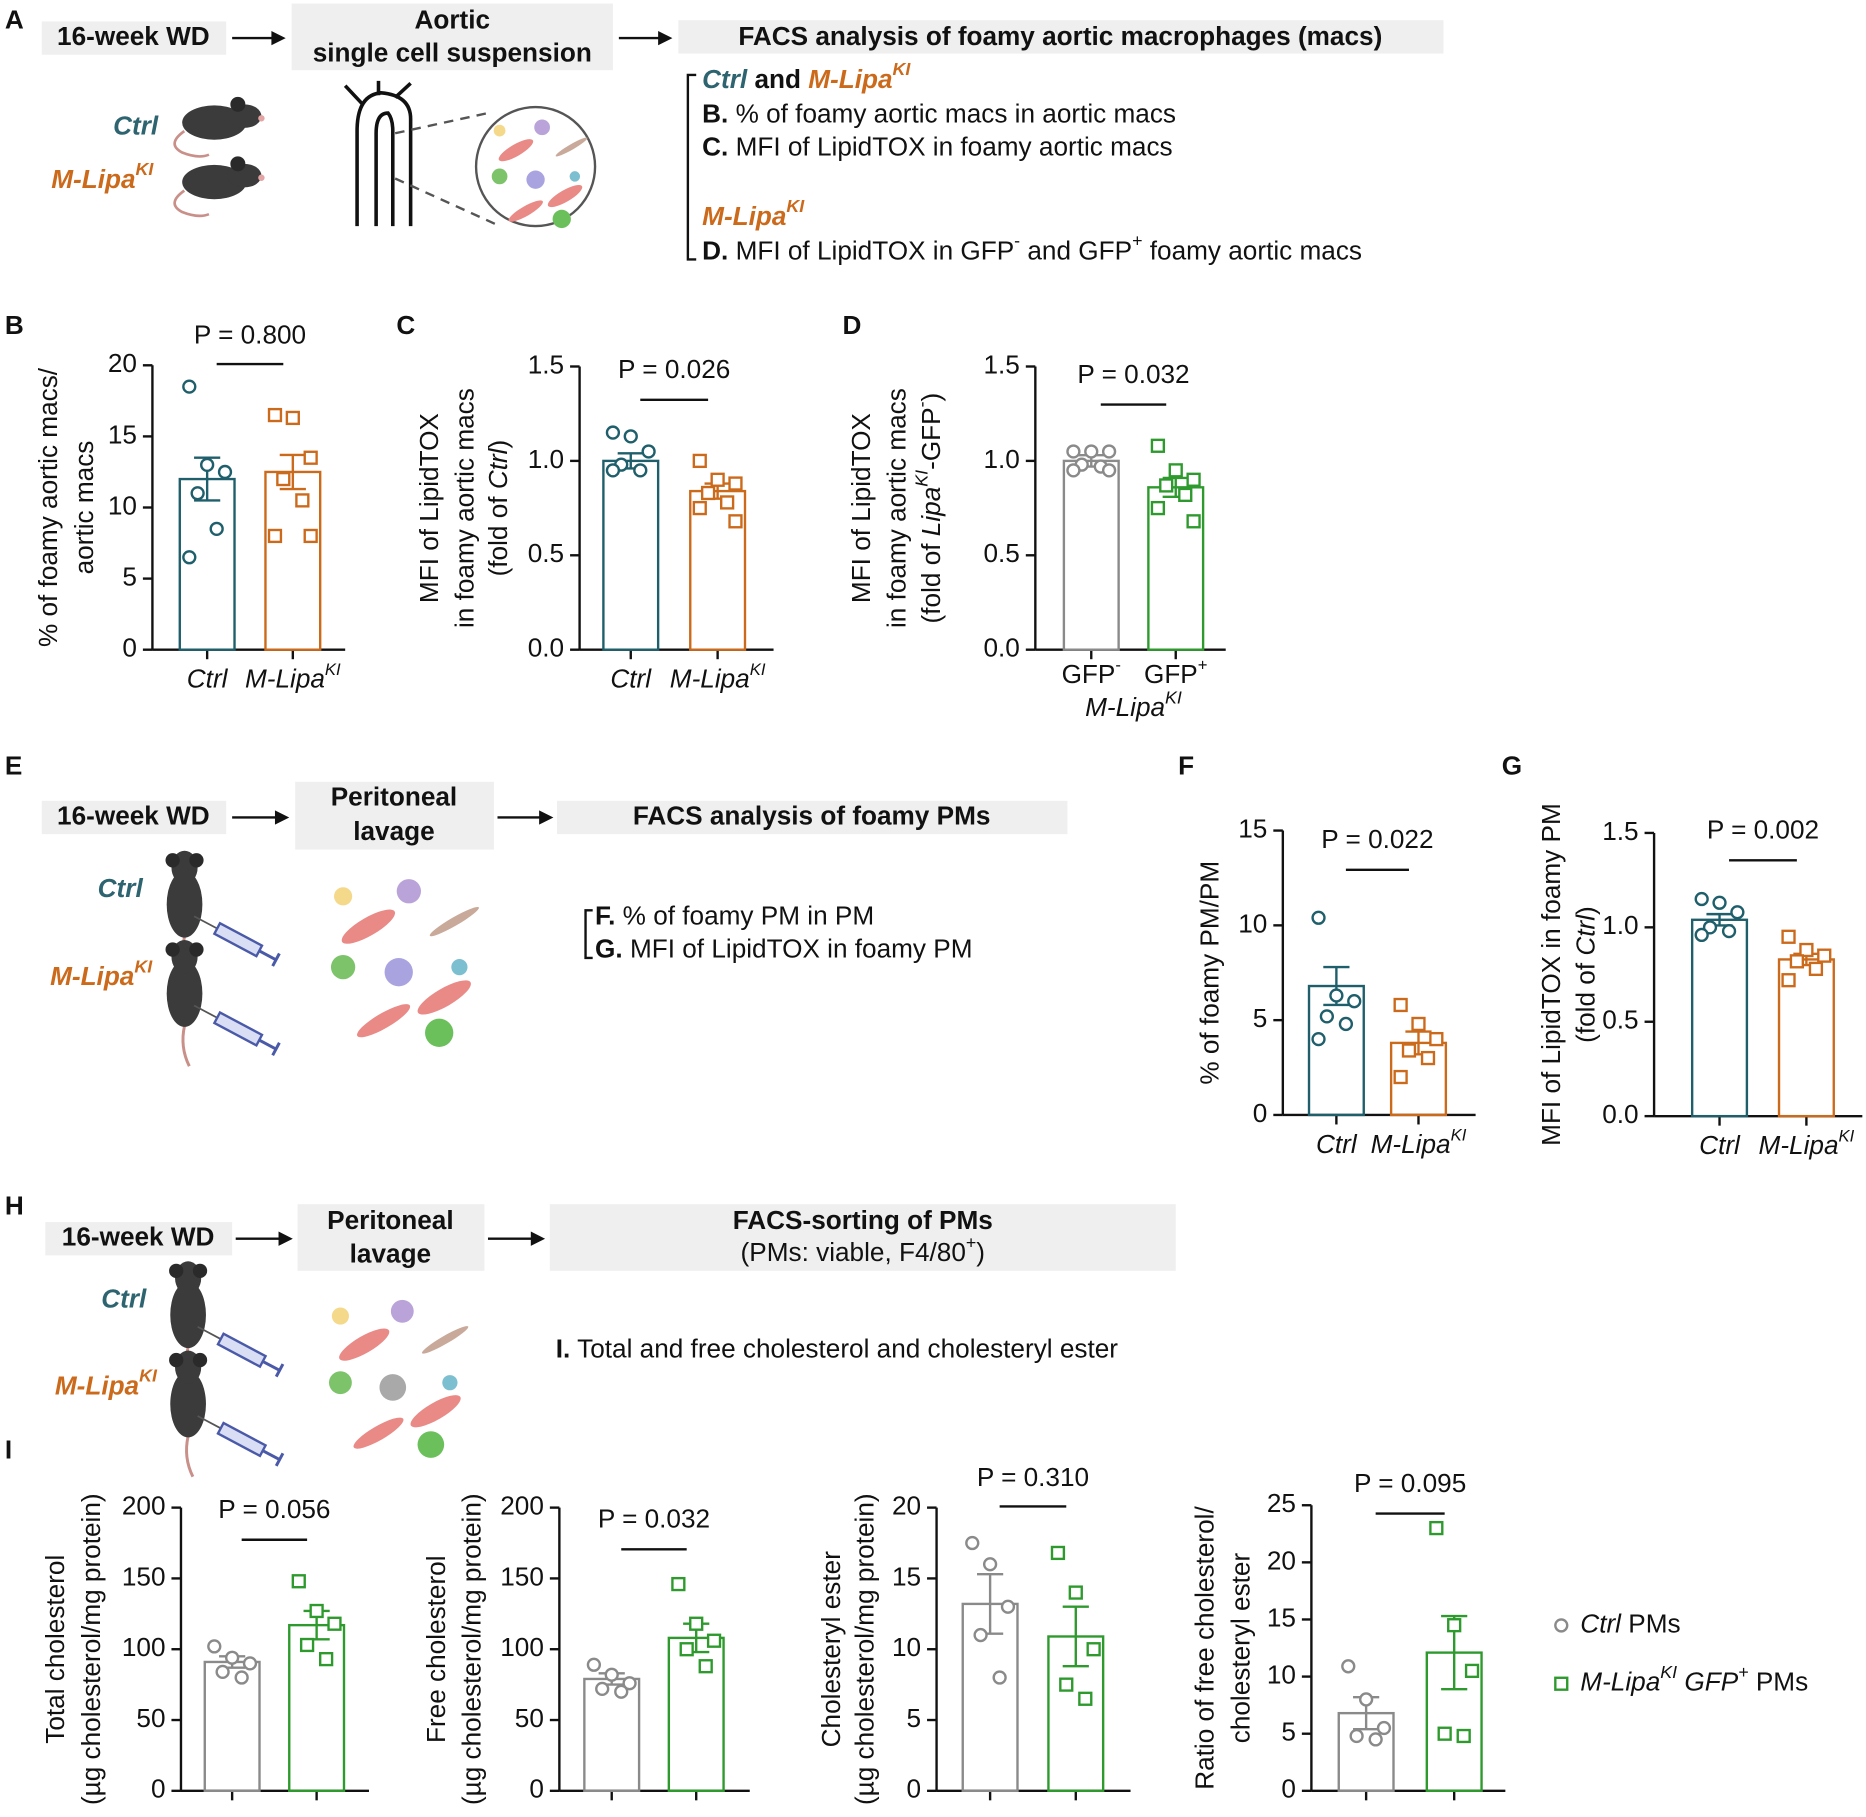 This screenshot has width=1866, height=1817. I want to click on y-axis-label: MFI of LipidTOX, so click(429, 508).